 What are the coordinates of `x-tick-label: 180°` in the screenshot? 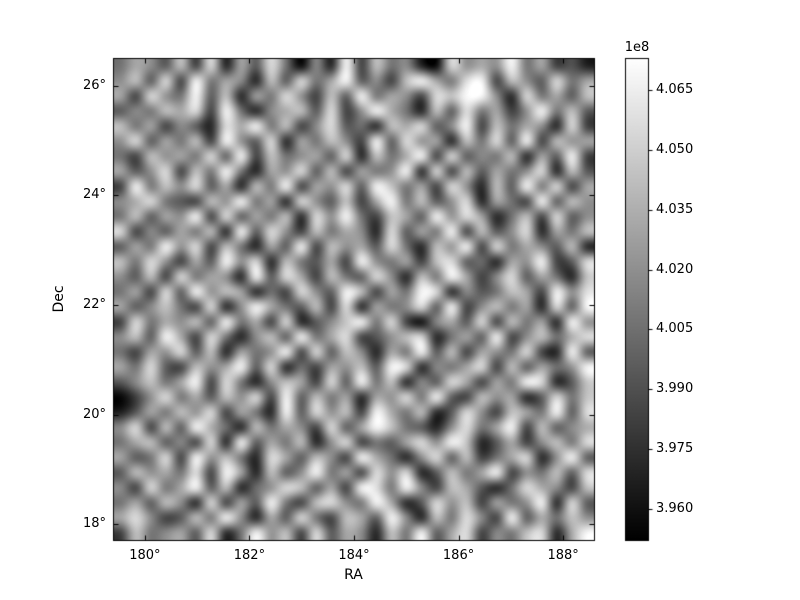 It's located at (145, 555).